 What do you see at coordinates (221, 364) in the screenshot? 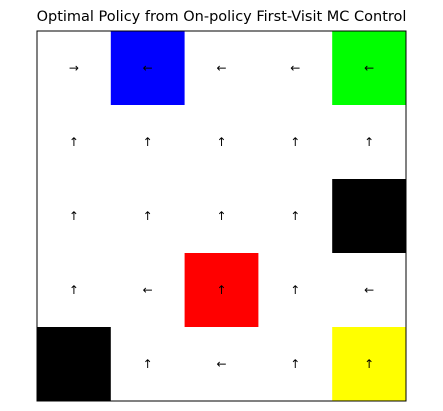
I see `policy-arrow-r4-c2: ←` at bounding box center [221, 364].